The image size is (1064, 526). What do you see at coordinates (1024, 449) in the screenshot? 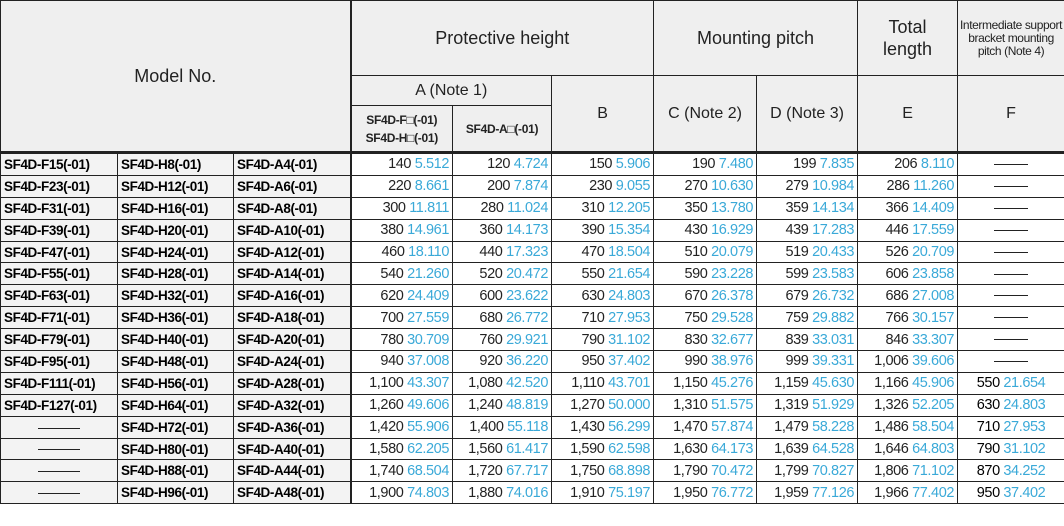
I see `inch-value: 31.102` at bounding box center [1024, 449].